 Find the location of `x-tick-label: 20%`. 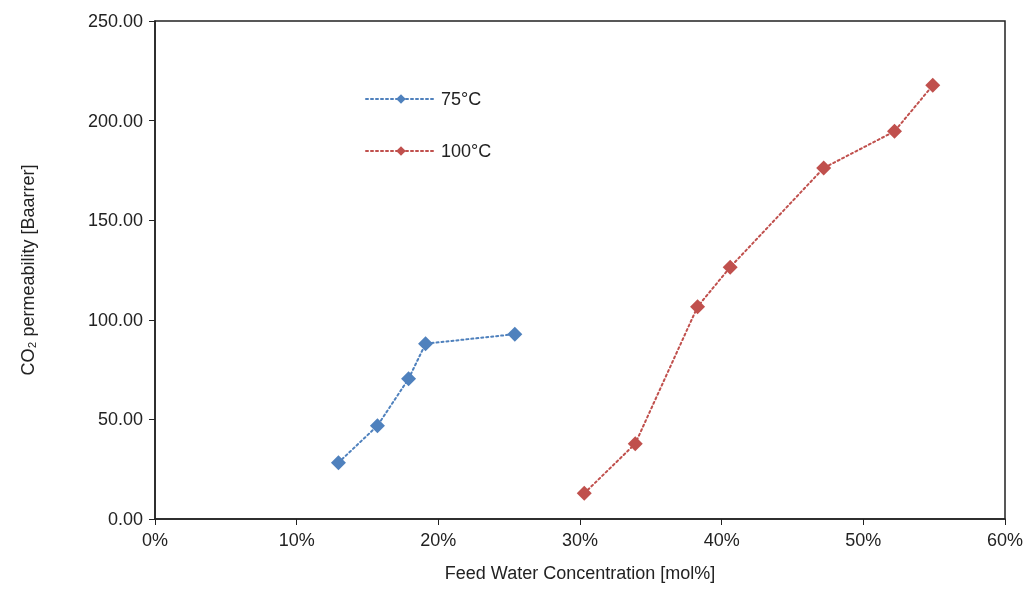

x-tick-label: 20% is located at coordinates (438, 540).